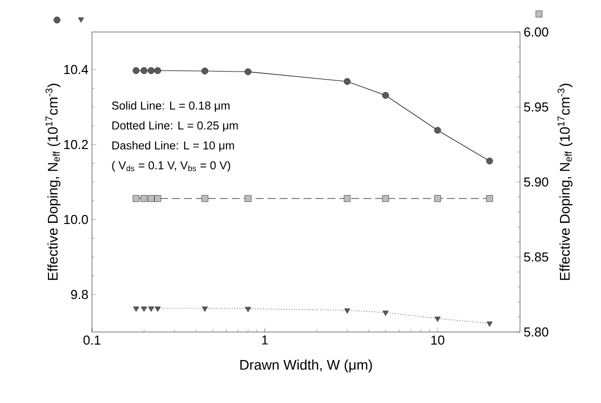 Image resolution: width=601 pixels, height=403 pixels. I want to click on y2-tick-label: 5.80, so click(536, 332).